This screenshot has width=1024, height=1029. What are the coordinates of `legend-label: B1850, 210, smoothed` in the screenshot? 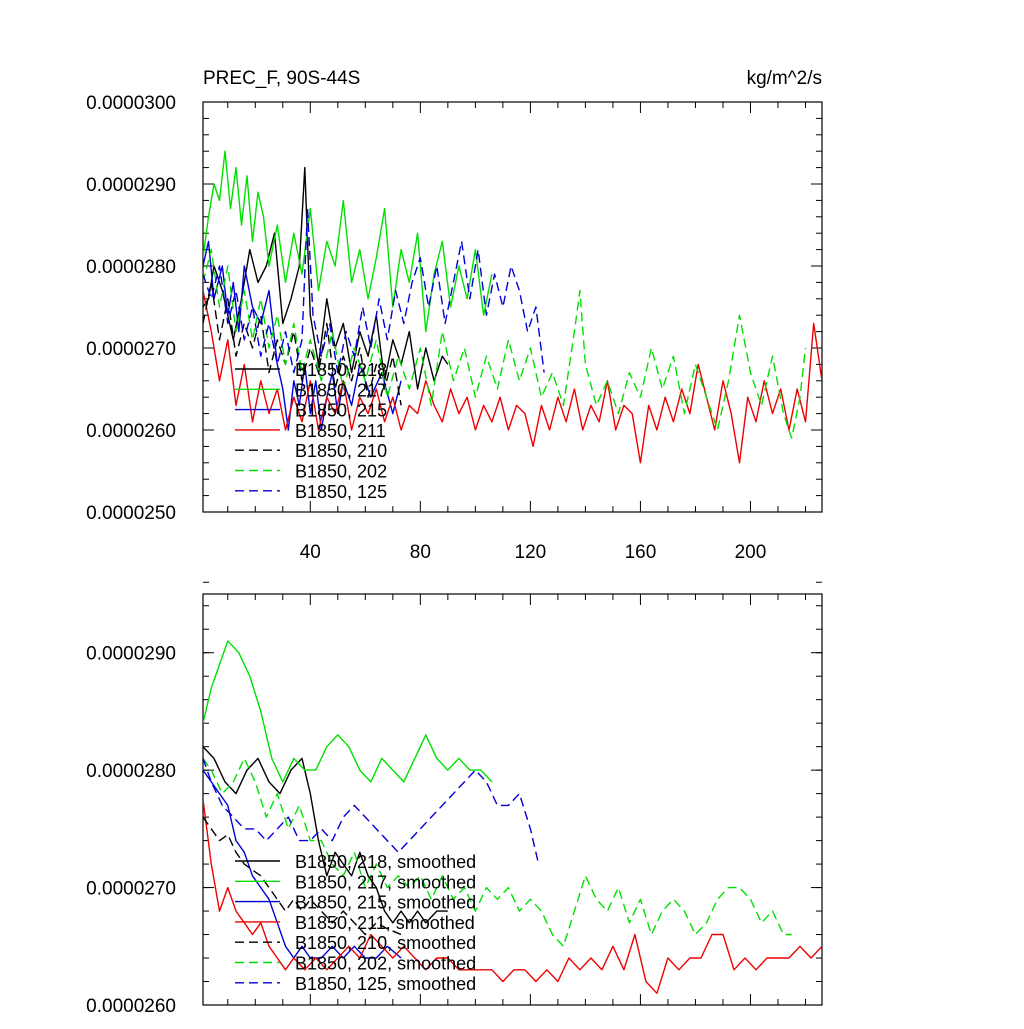 It's located at (385, 943).